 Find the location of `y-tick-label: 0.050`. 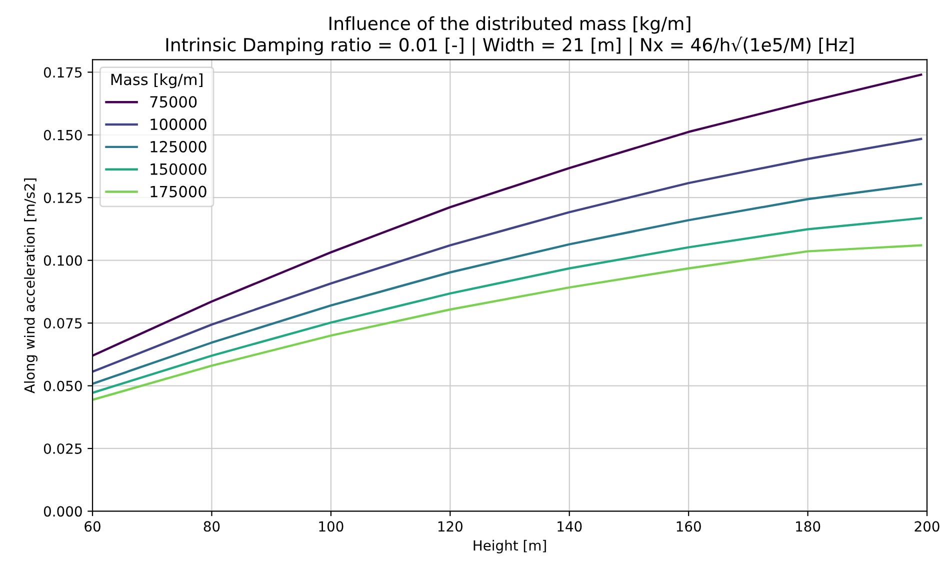

y-tick-label: 0.050 is located at coordinates (63, 386).